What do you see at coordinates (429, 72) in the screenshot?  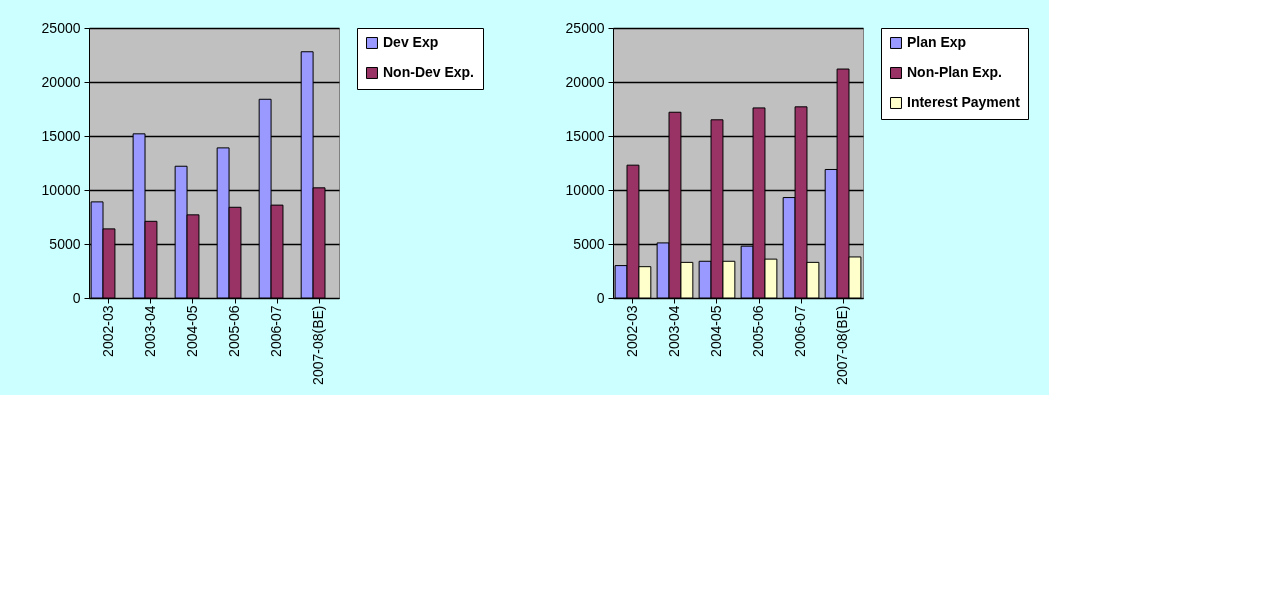 I see `legend-label: Non-Dev Exp.` at bounding box center [429, 72].